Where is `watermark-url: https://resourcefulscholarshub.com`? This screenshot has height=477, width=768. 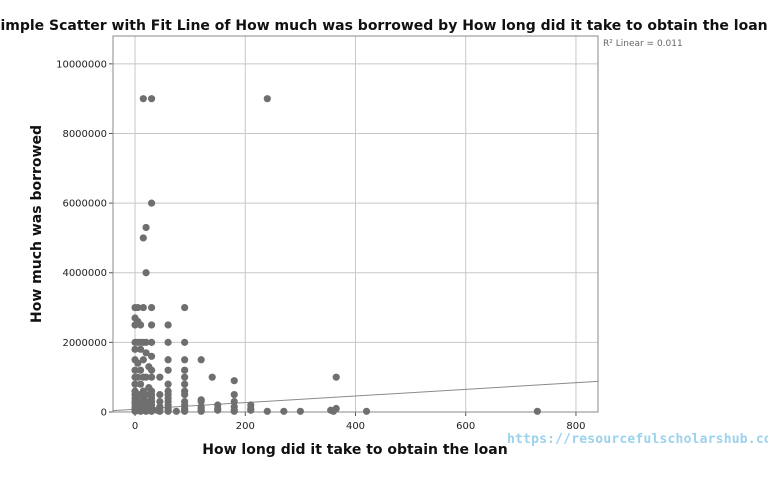 watermark-url: https://resourcefulscholarshub.com is located at coordinates (637, 439).